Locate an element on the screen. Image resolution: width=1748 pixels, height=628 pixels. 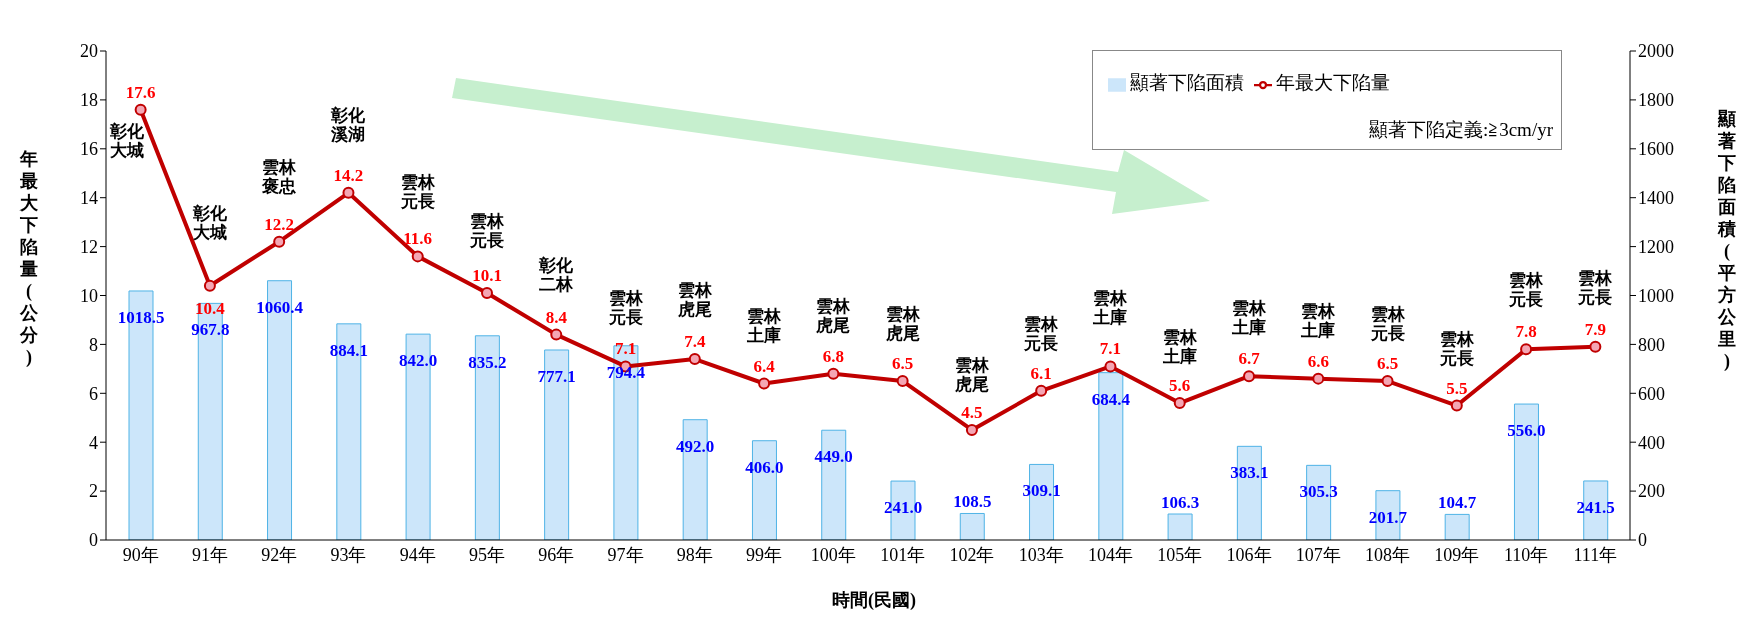
x-tick-label: 105年 is located at coordinates (1180, 554).